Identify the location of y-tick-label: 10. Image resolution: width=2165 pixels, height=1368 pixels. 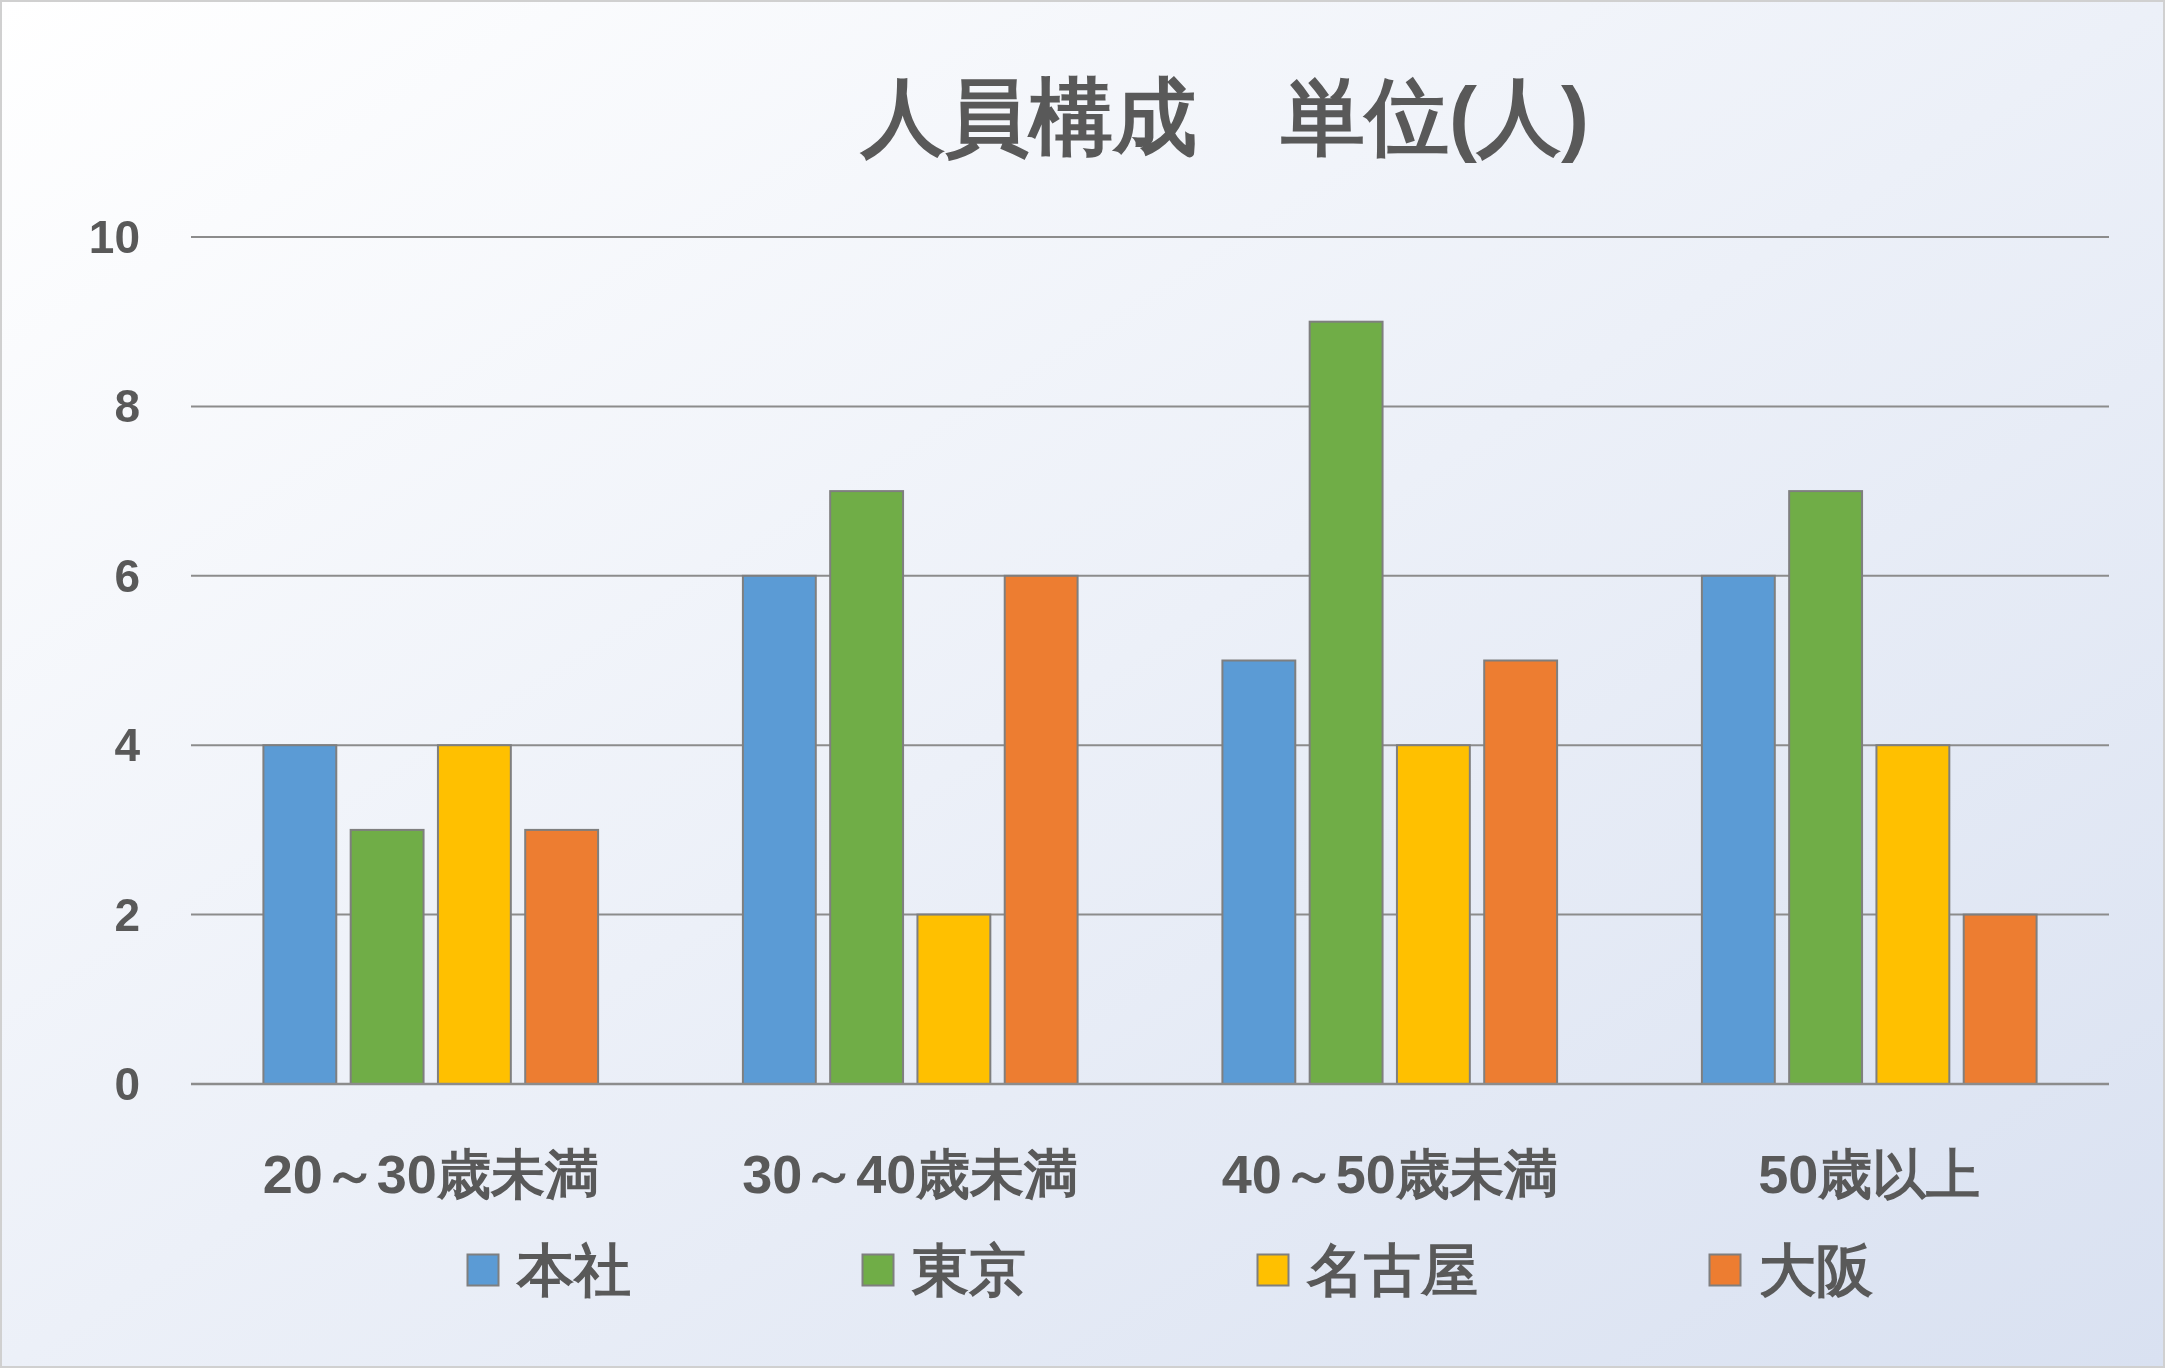
(114, 237).